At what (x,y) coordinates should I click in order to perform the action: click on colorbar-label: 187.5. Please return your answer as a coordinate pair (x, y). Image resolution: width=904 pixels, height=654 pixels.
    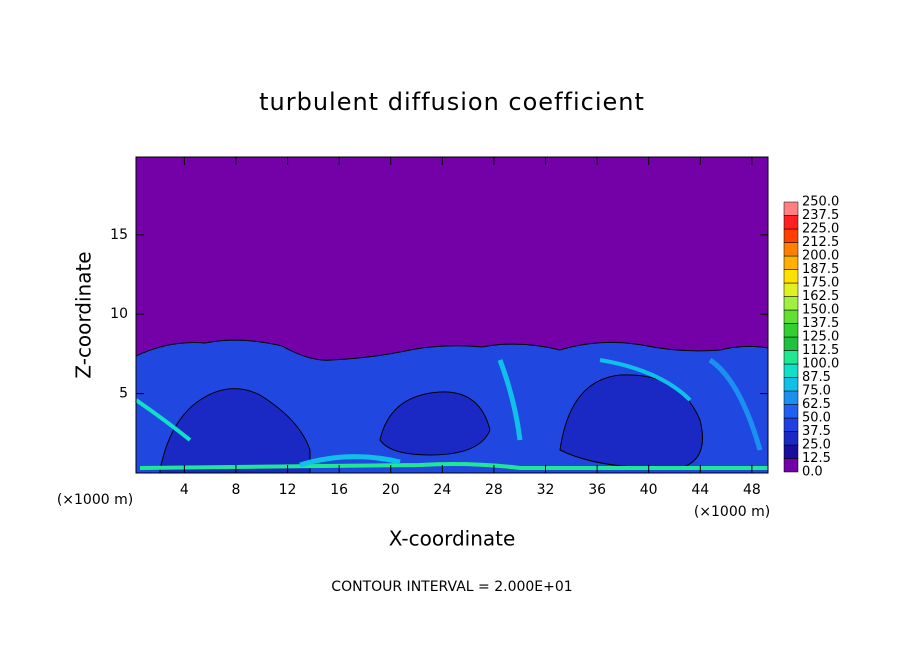
    Looking at the image, I should click on (820, 269).